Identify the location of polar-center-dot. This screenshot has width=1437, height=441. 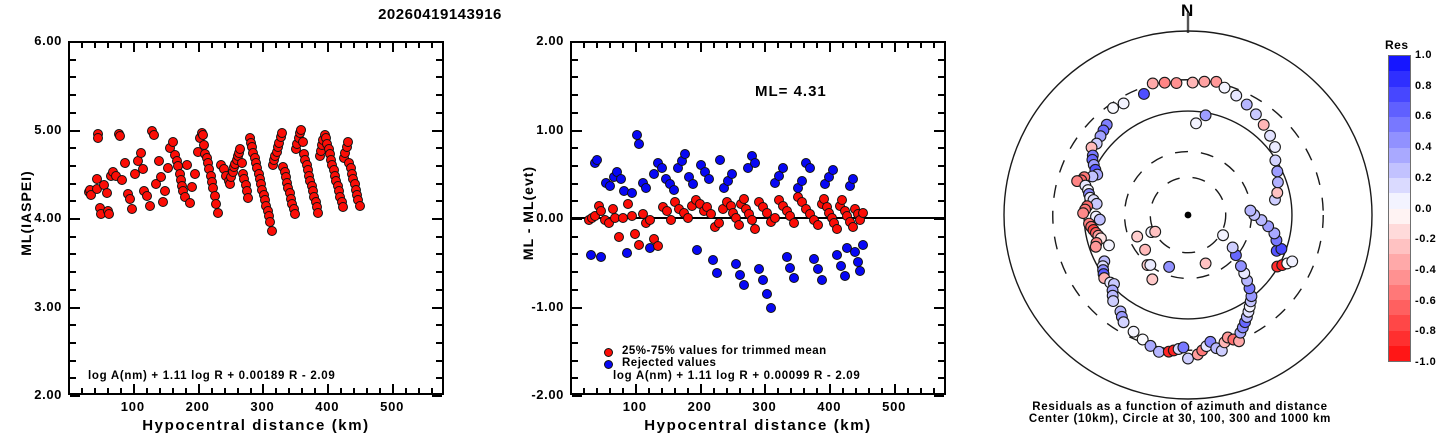
(1188, 215).